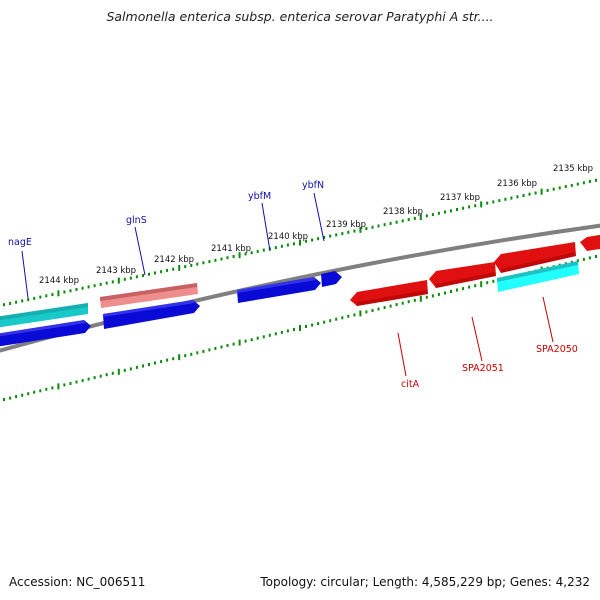  What do you see at coordinates (45, 333) in the screenshot?
I see `gene-arrow-nage` at bounding box center [45, 333].